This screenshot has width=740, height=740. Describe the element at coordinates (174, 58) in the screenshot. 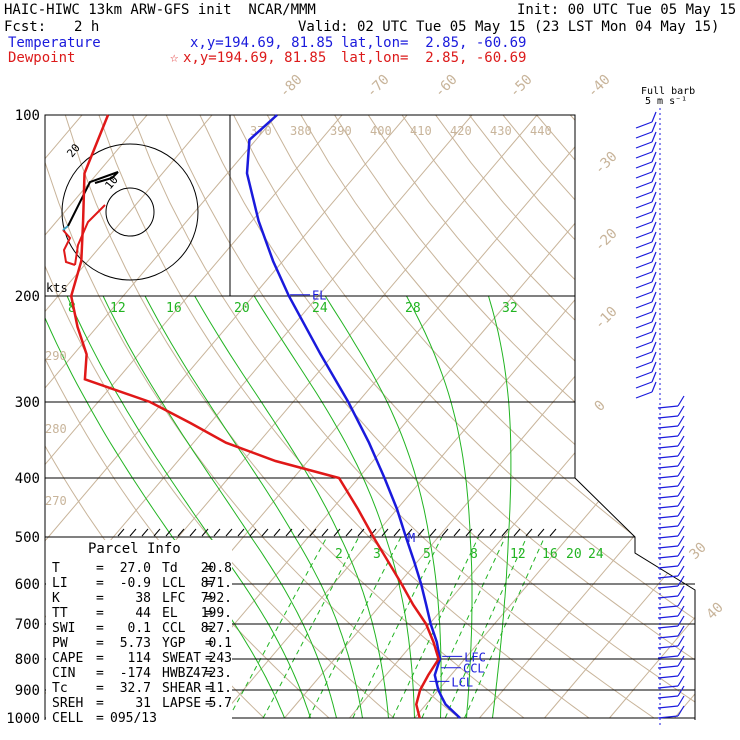

I see `dewpoint-marker-icon: ☆` at that location.